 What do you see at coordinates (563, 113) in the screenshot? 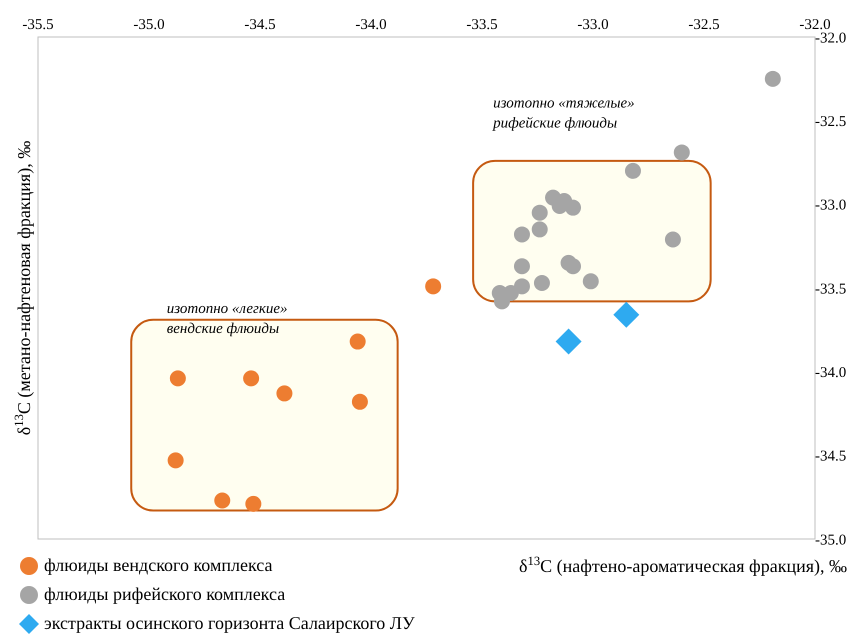
I see `annotation: изотопно «тяжелые» рифейские флюиды` at bounding box center [563, 113].